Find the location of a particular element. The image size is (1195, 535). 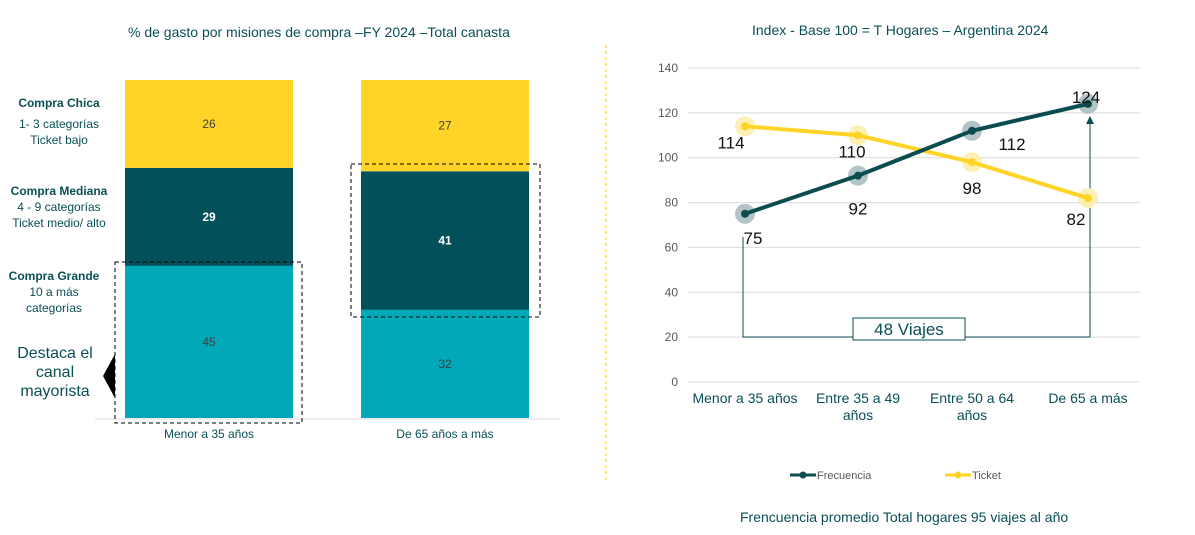

x-tick-label: De 65 a más is located at coordinates (1087, 398).